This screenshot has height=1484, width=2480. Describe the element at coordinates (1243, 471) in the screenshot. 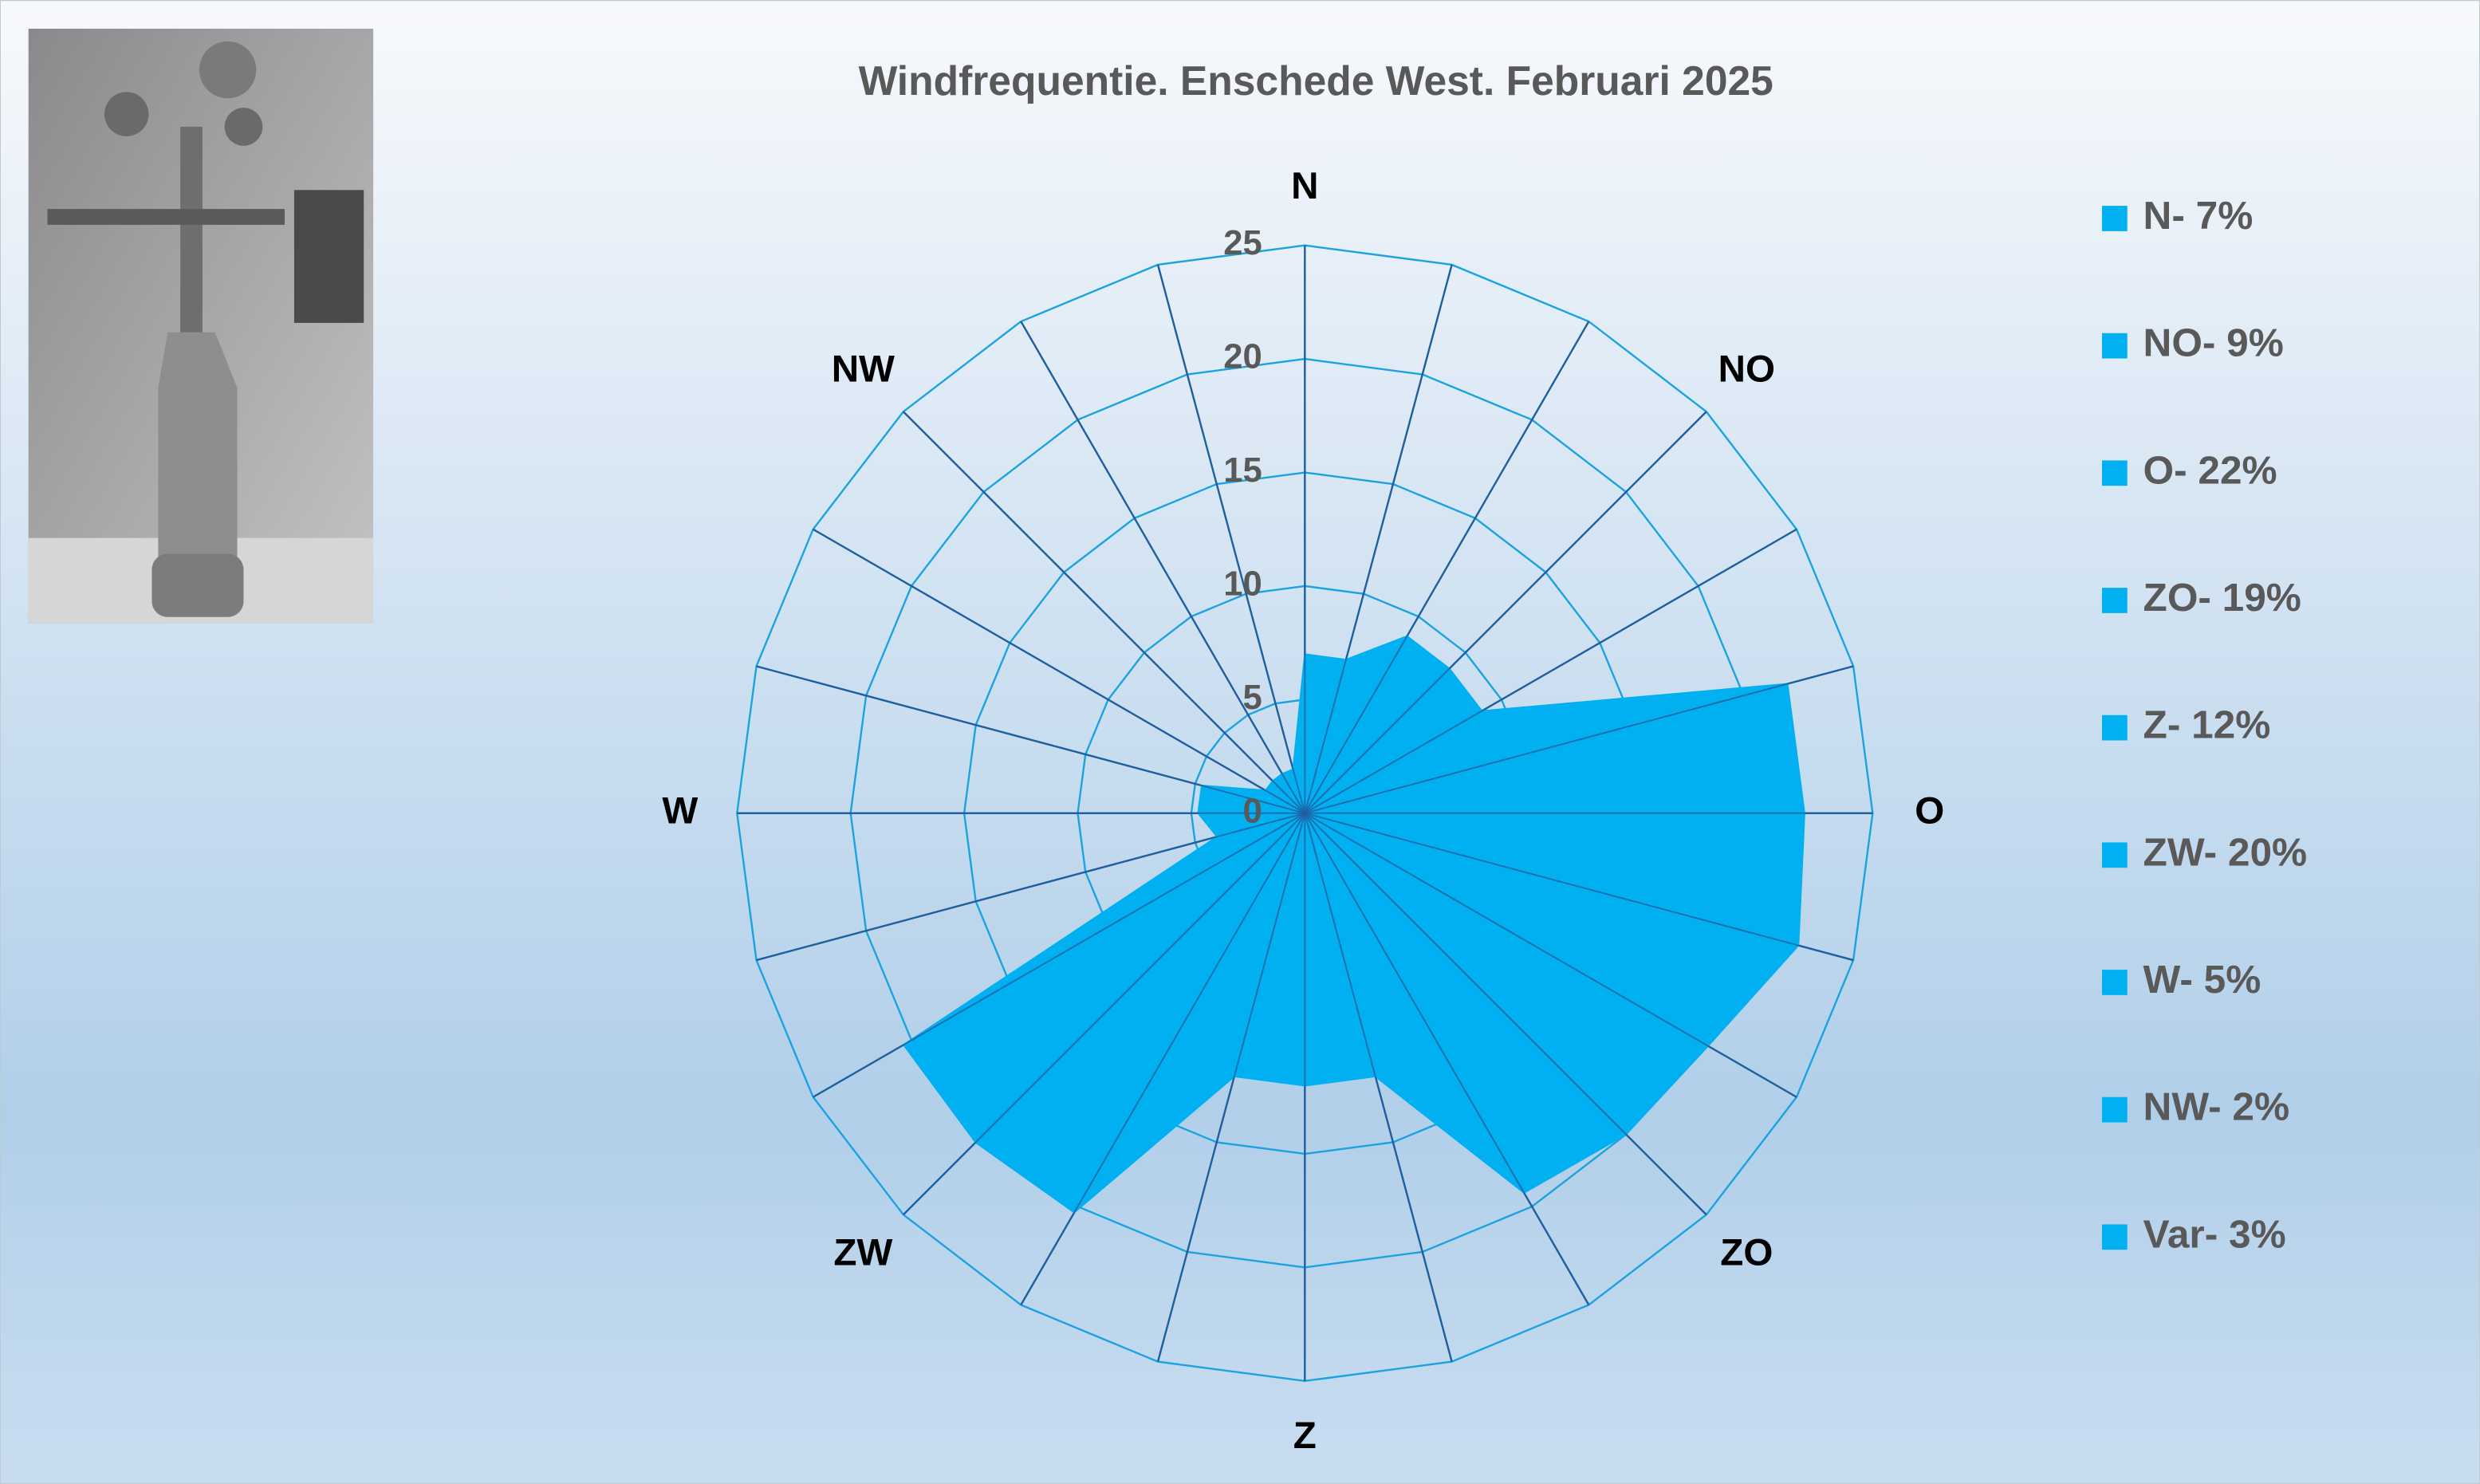

I see `r-tick-label: 15` at that location.